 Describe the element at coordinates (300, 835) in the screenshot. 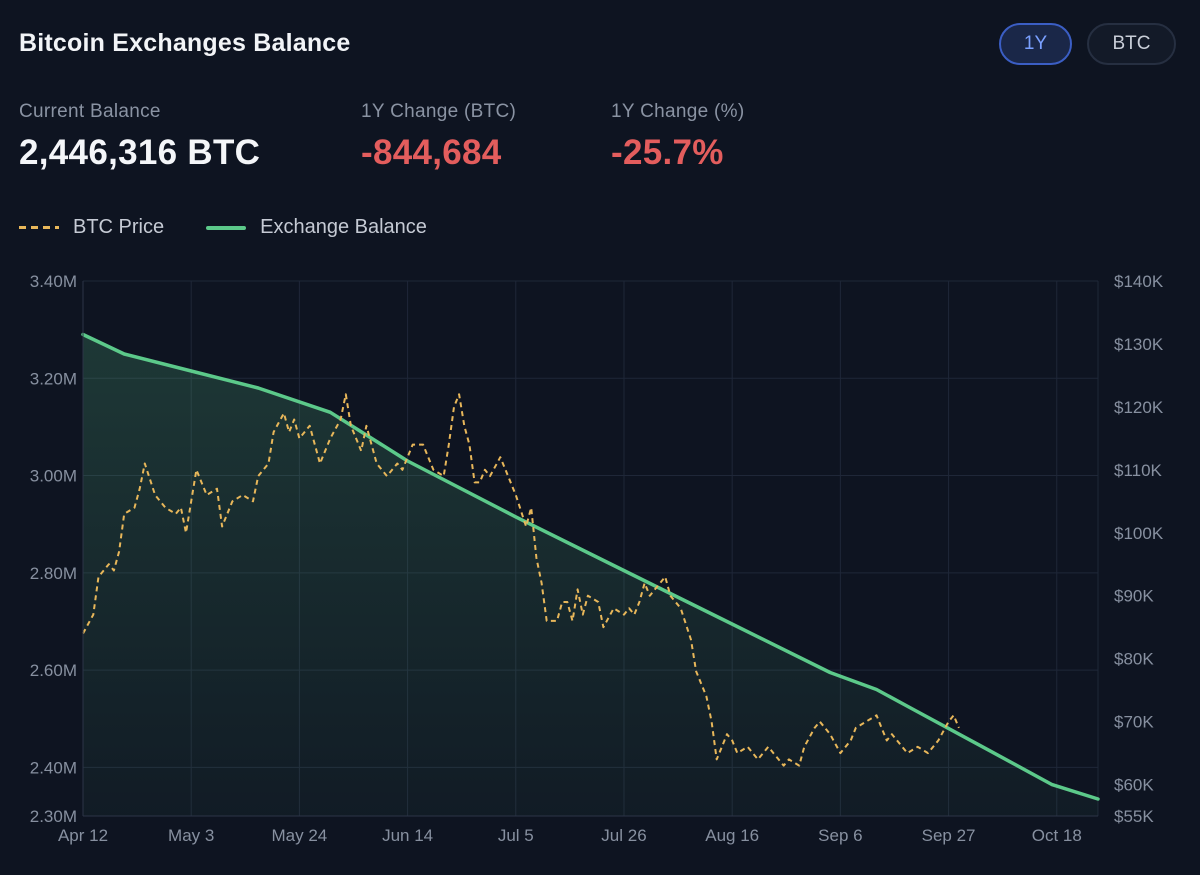

I see `x-tick-label: May 24` at that location.